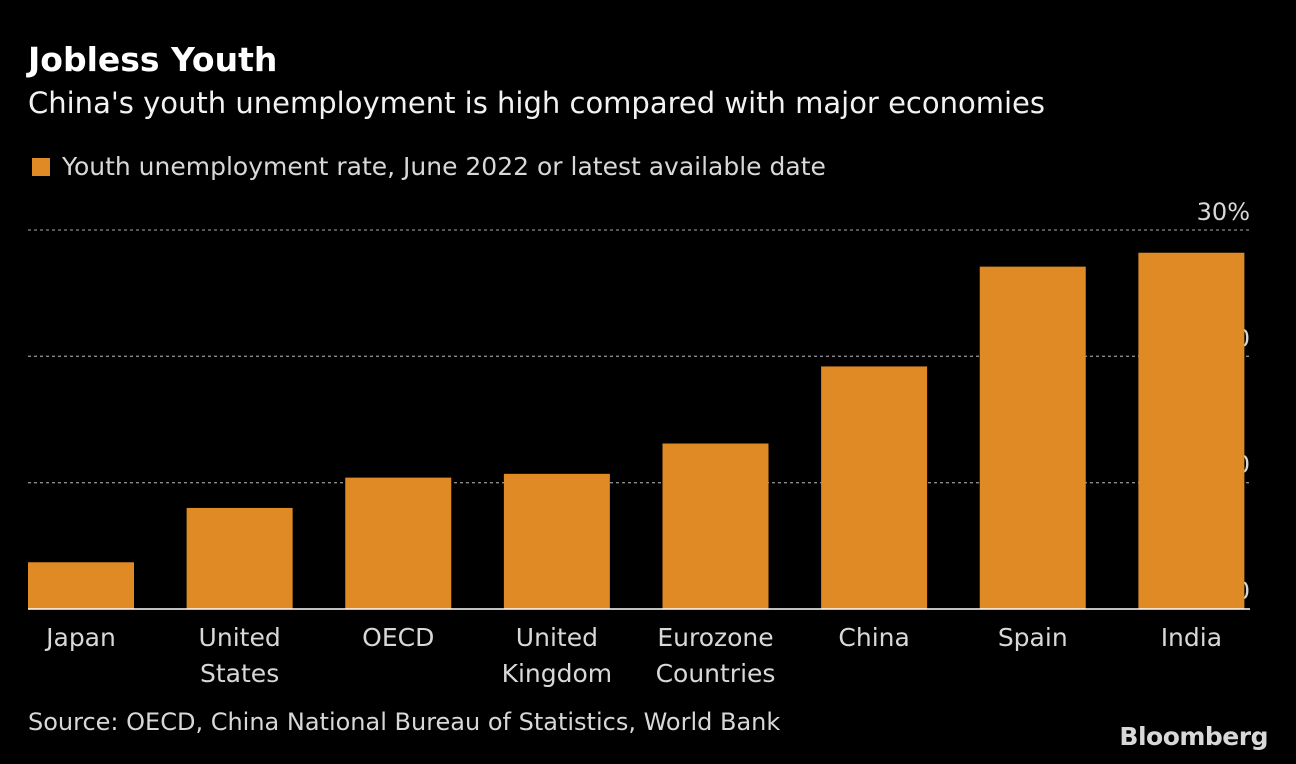 This screenshot has width=1296, height=764. Describe the element at coordinates (557, 673) in the screenshot. I see `x-tick-label: Kingdom` at that location.